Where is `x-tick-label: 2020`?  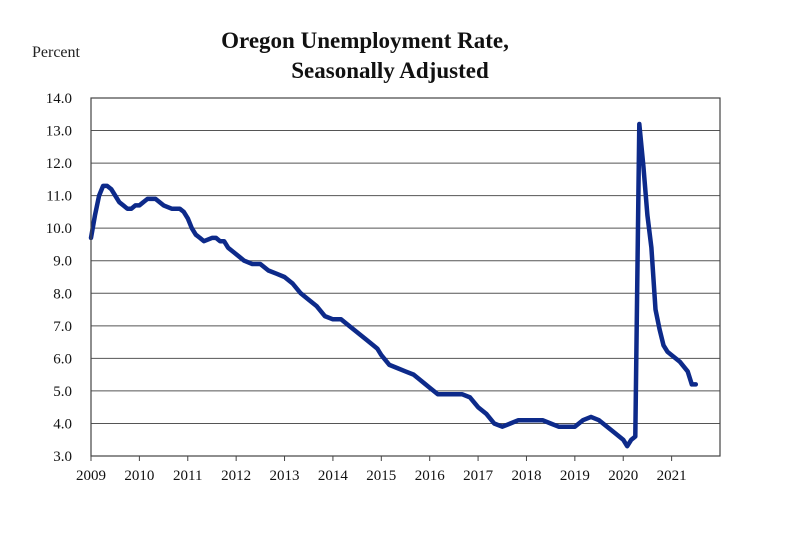 x-tick-label: 2020 is located at coordinates (623, 476).